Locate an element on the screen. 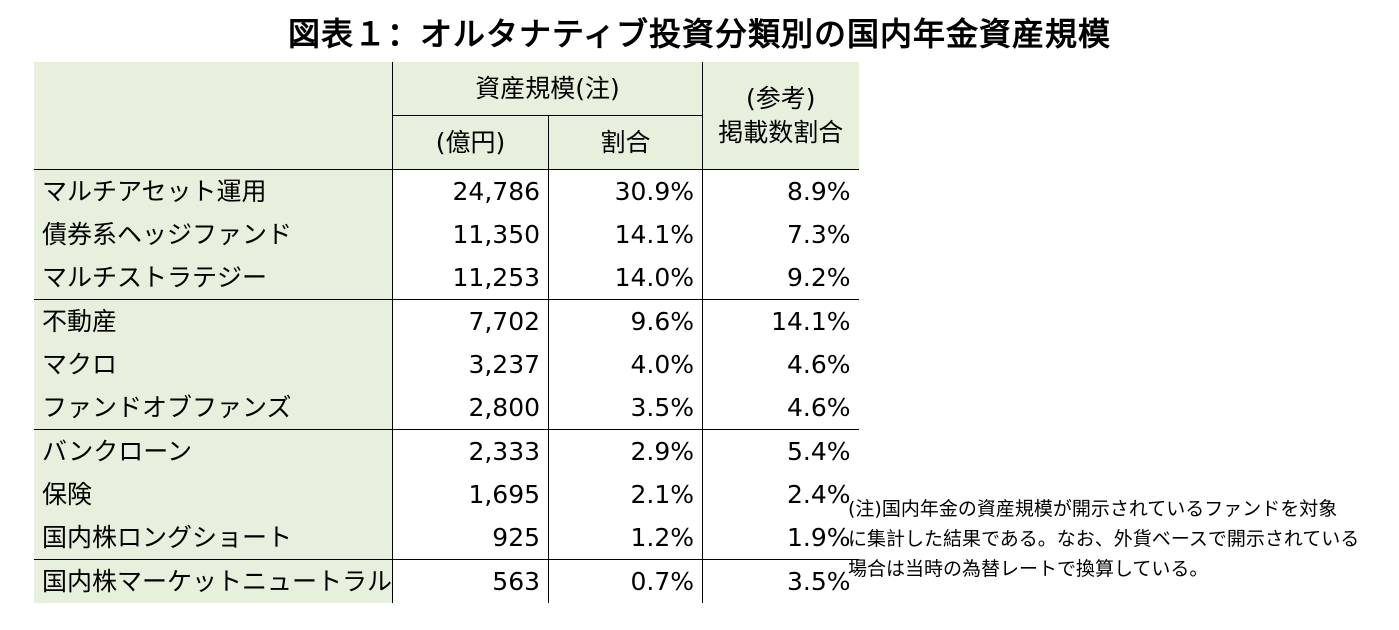 The image size is (1399, 630). row-value: 1,695 is located at coordinates (470, 494).